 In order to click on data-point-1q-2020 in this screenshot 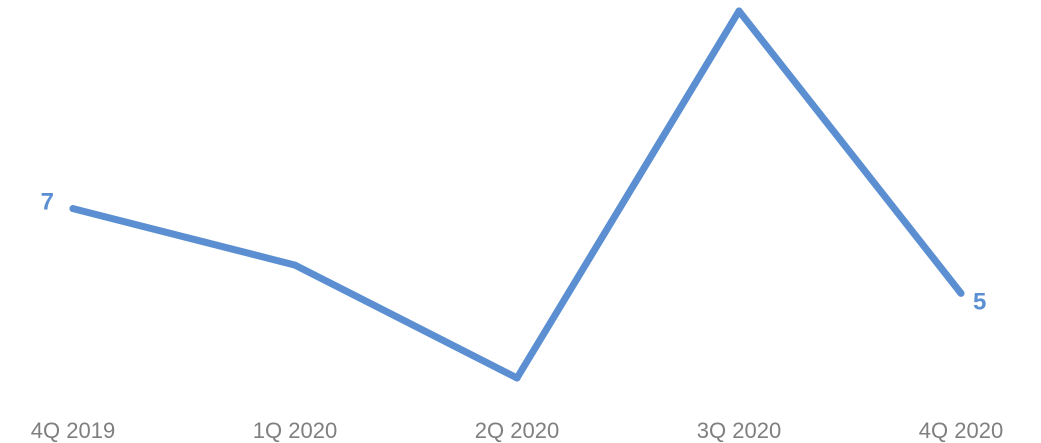, I will do `click(295, 265)`.